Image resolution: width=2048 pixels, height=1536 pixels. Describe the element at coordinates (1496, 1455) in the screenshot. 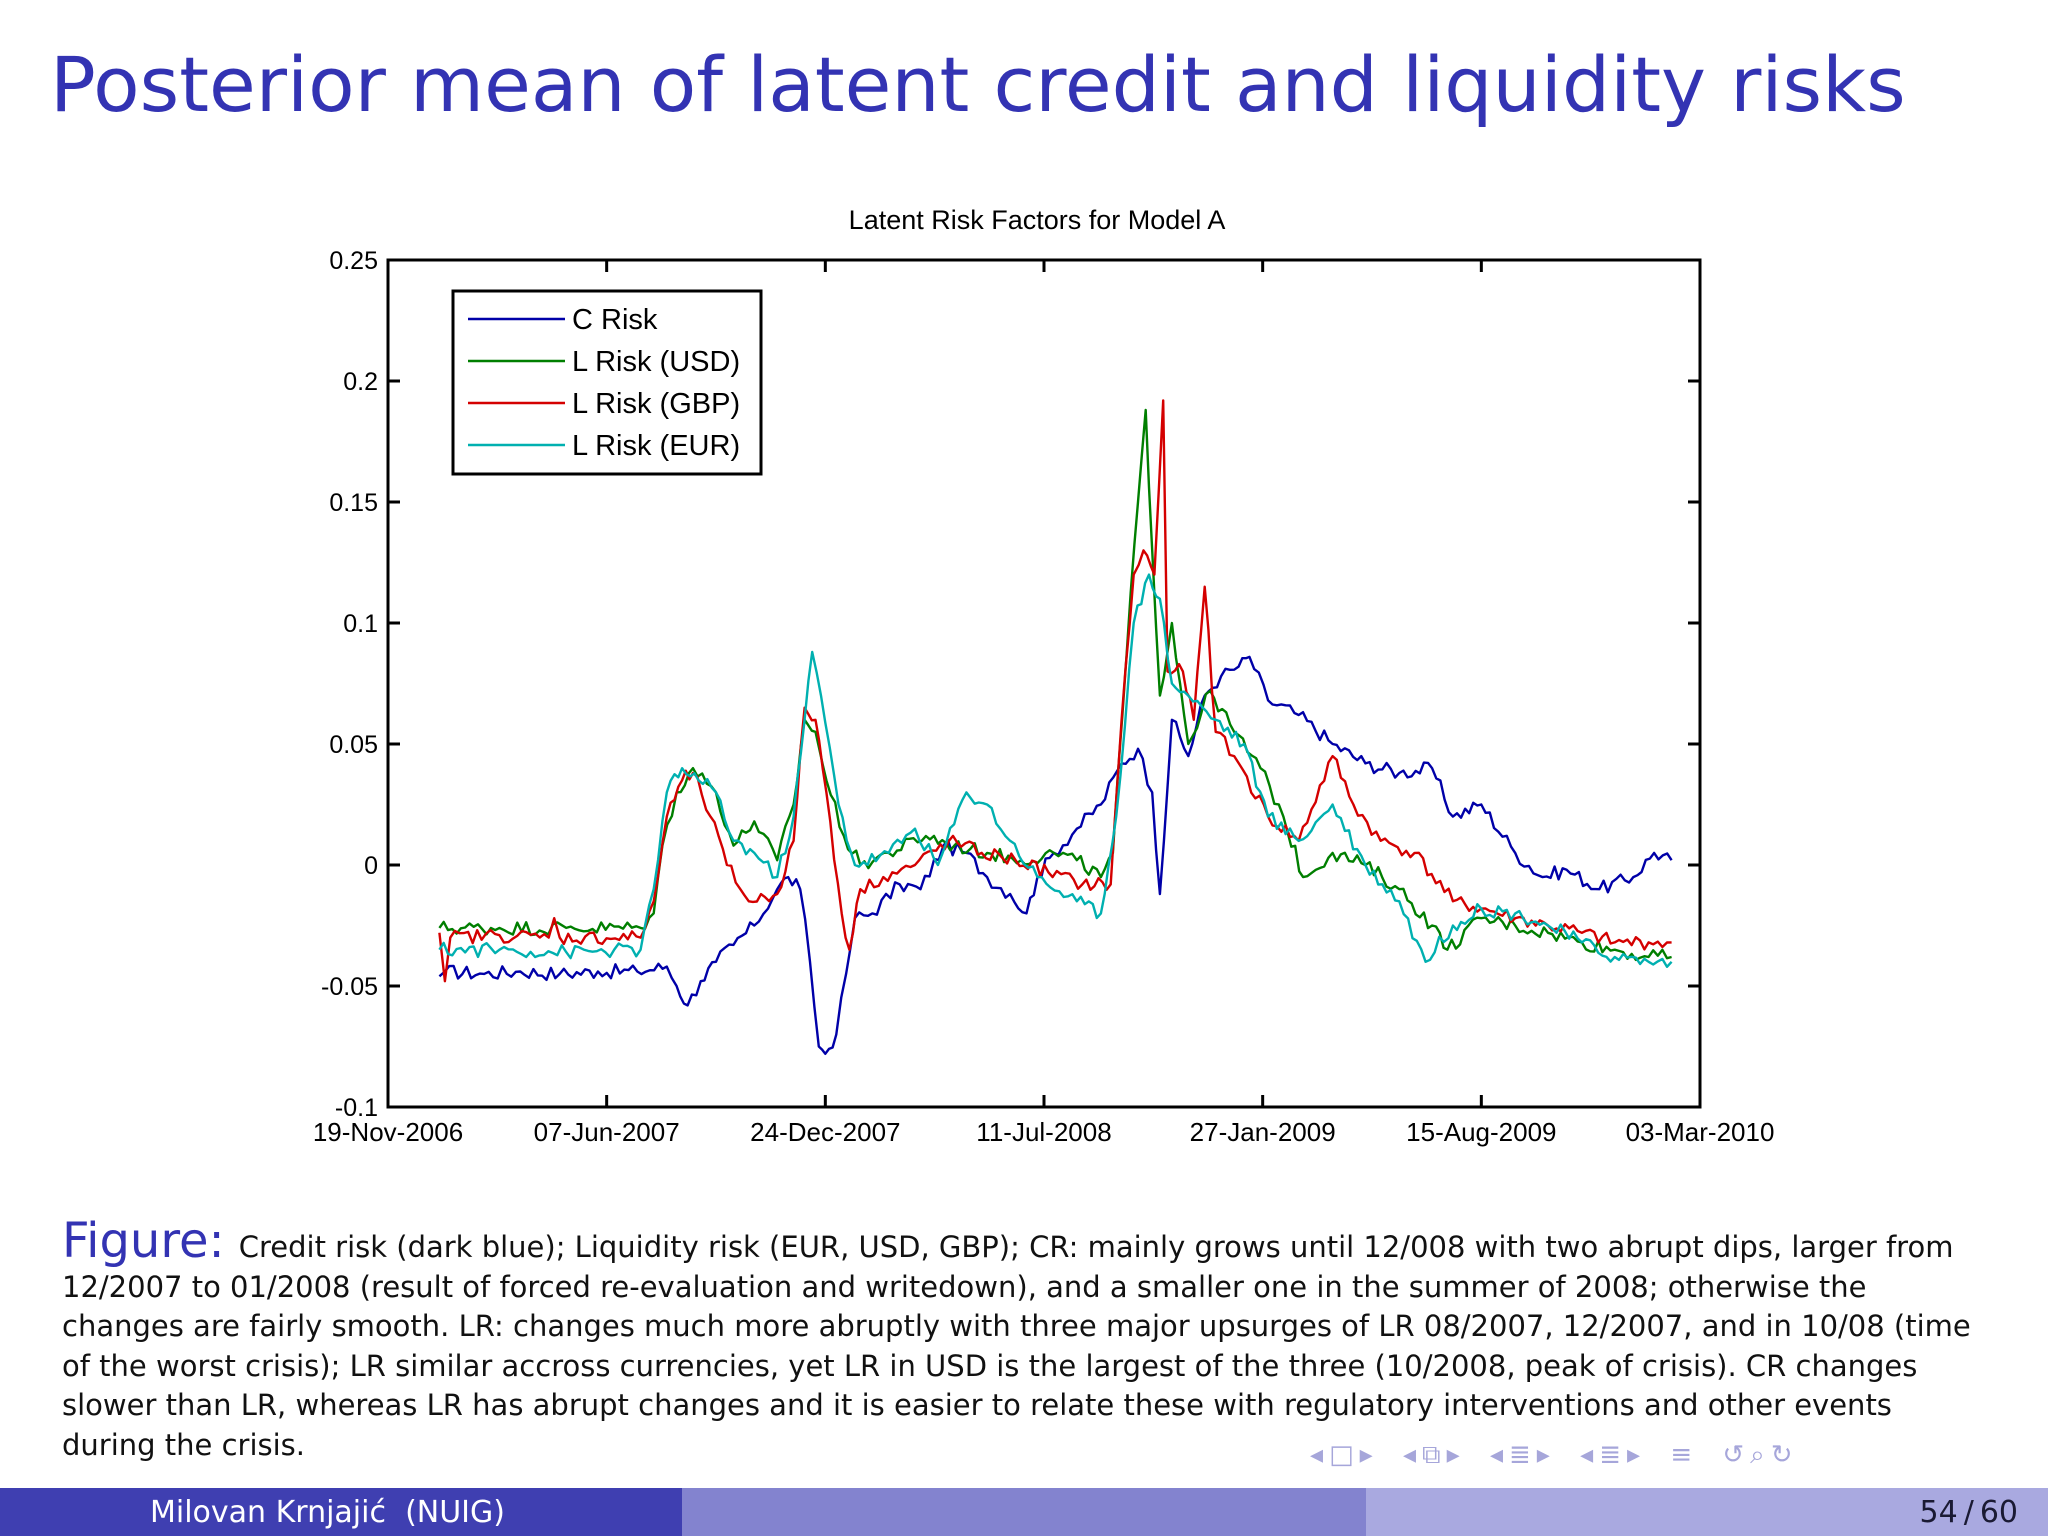

I see `nav-prev-section-icon: ◂` at that location.